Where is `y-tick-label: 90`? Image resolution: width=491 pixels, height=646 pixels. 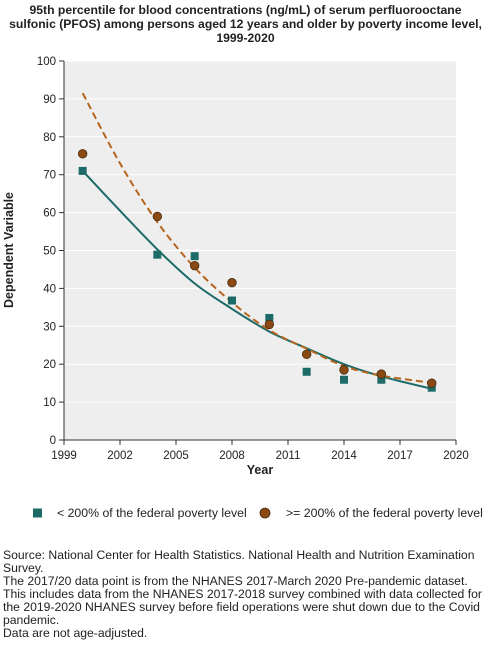 y-tick-label: 90 is located at coordinates (49, 100).